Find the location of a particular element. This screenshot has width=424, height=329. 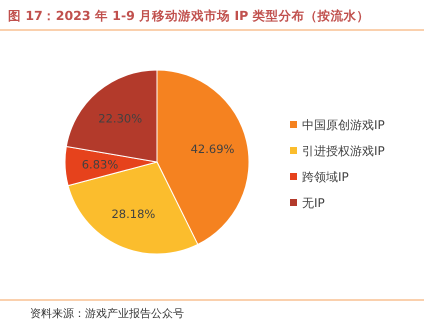

legend-label: 引进授权游戏IP is located at coordinates (343, 151).